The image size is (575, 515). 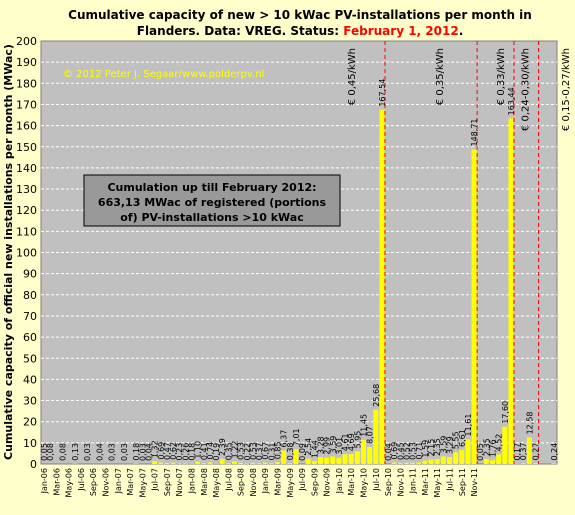 What do you see at coordinates (30, 337) in the screenshot?
I see `y-tick-label: 60` at bounding box center [30, 337].